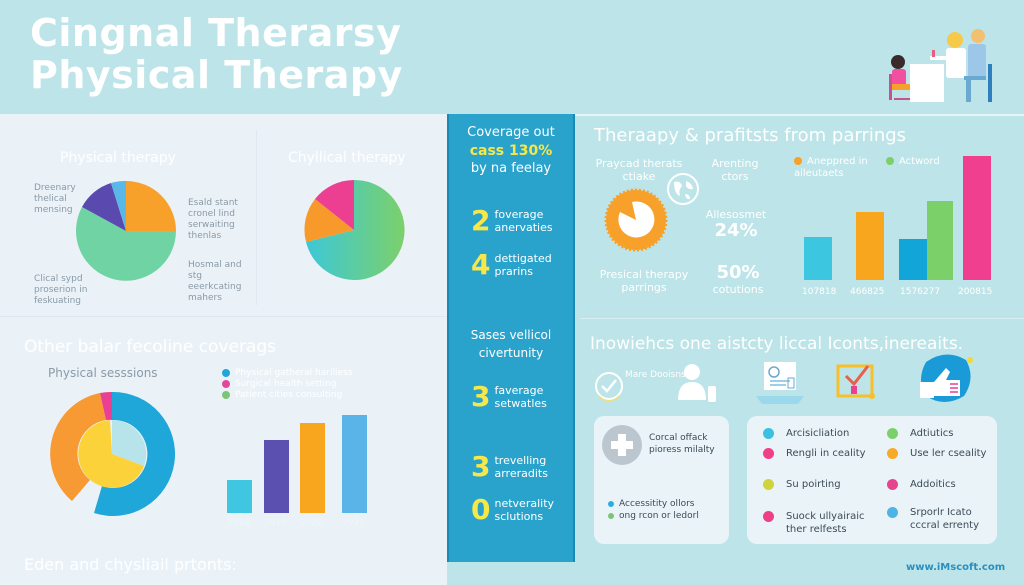  What do you see at coordinates (644, 281) in the screenshot?
I see `stat-label: Presical therapy parrings` at bounding box center [644, 281].